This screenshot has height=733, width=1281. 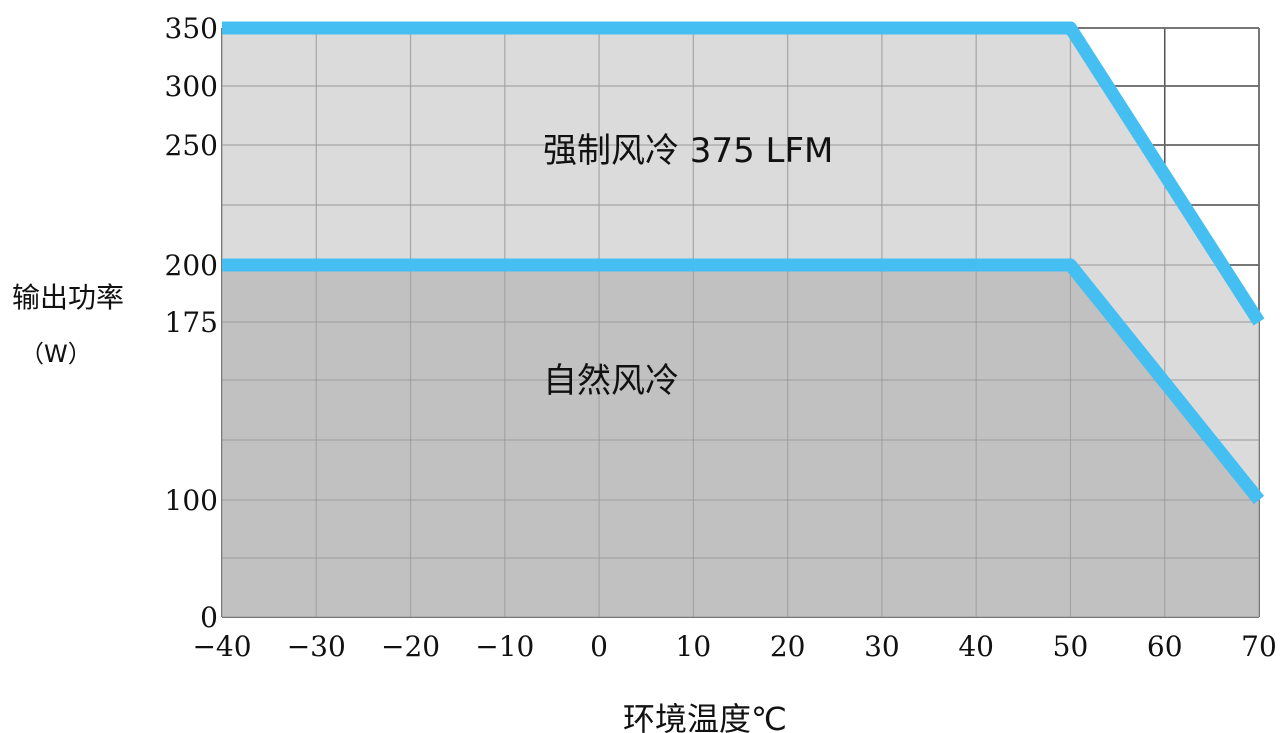 What do you see at coordinates (1259, 646) in the screenshot?
I see `x-tick-label: 70` at bounding box center [1259, 646].